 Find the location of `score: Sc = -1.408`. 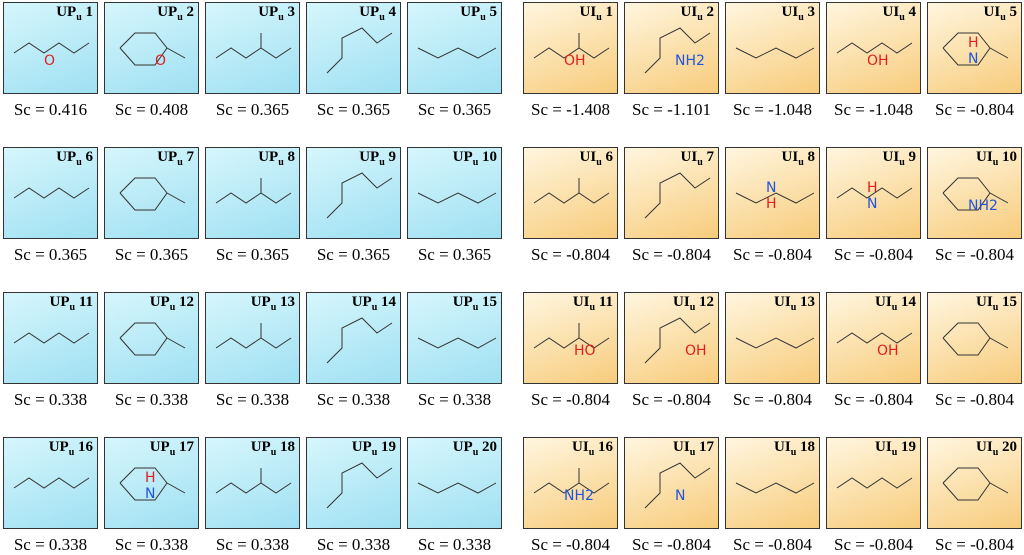

score: Sc = -1.408 is located at coordinates (570, 110).